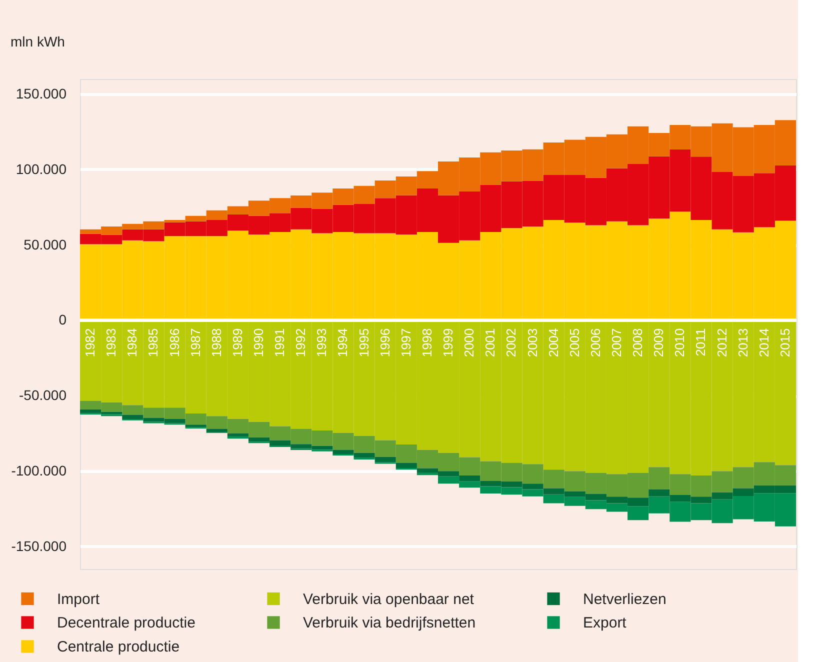 This screenshot has height=662, width=816. I want to click on legend-label: Verbruik via bedrijfsnetten, so click(389, 623).